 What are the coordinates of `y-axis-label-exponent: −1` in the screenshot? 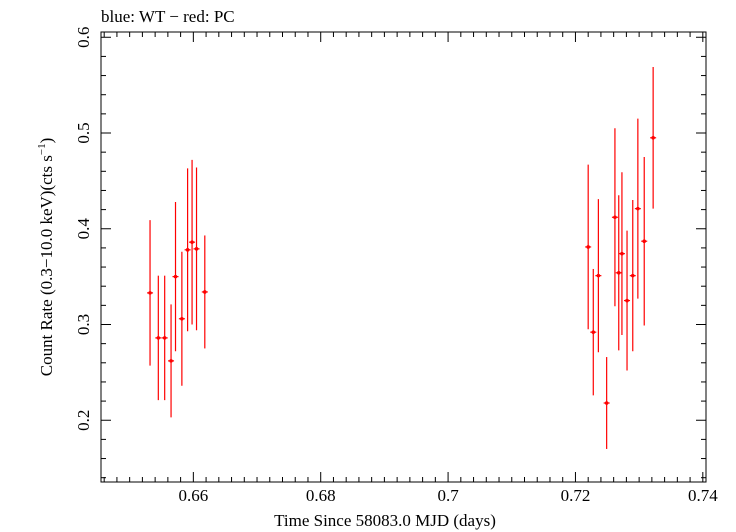 It's located at (42, 149).